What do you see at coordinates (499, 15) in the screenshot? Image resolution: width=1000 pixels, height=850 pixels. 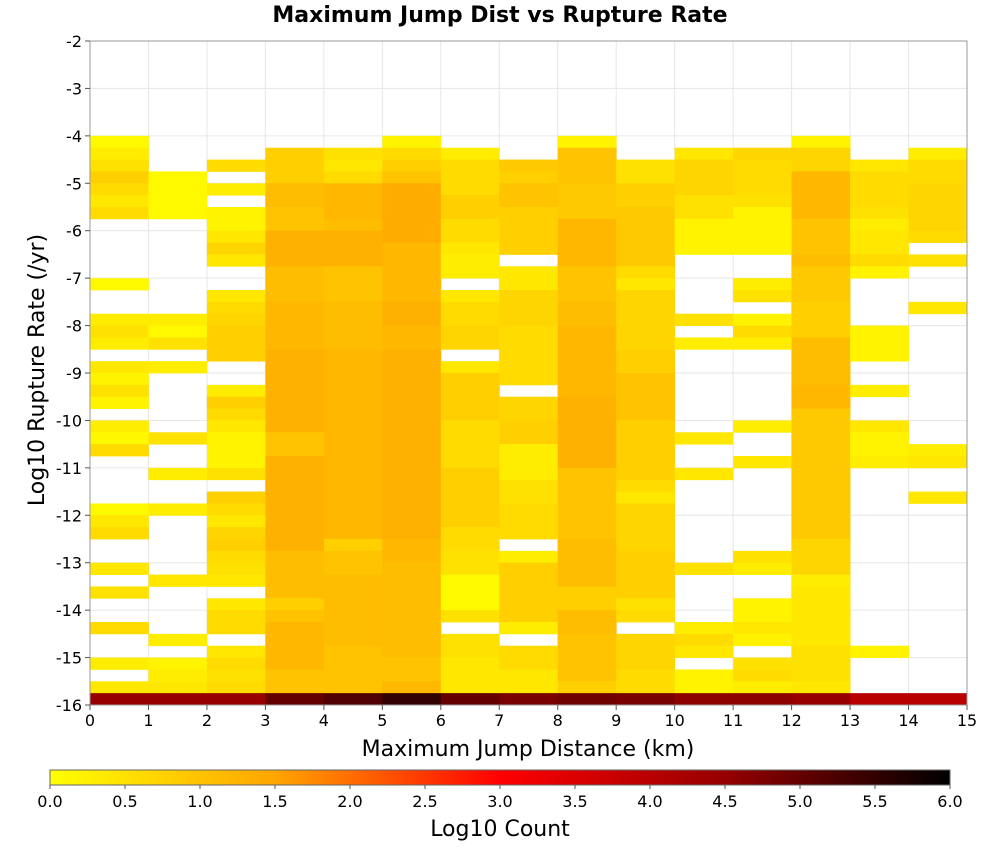 I see `chart-title: Maximum Jump Dist vs Rupture Rate` at bounding box center [499, 15].